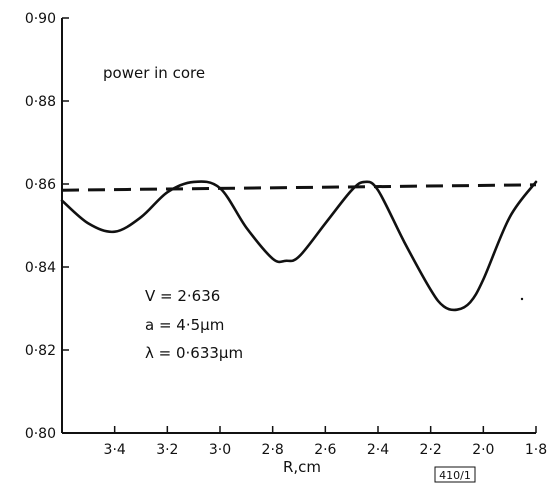 This screenshot has width=549, height=485. Describe the element at coordinates (522, 299) in the screenshot. I see `stray-dot` at that location.